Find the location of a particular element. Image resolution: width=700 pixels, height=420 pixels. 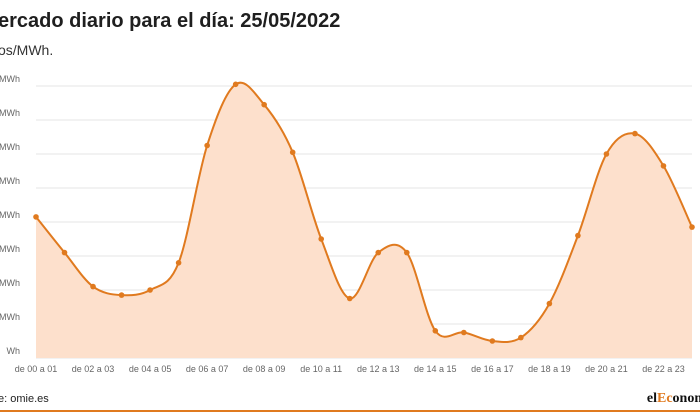

x-tick-label: de 06 a 07 is located at coordinates (207, 369).